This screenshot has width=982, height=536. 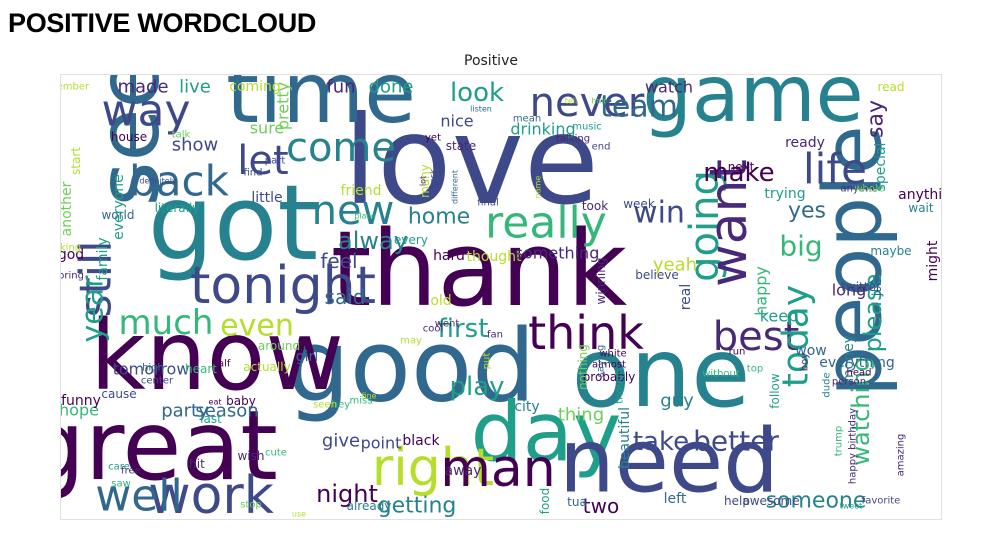 I want to click on cloud-word: hard, so click(x=449, y=256).